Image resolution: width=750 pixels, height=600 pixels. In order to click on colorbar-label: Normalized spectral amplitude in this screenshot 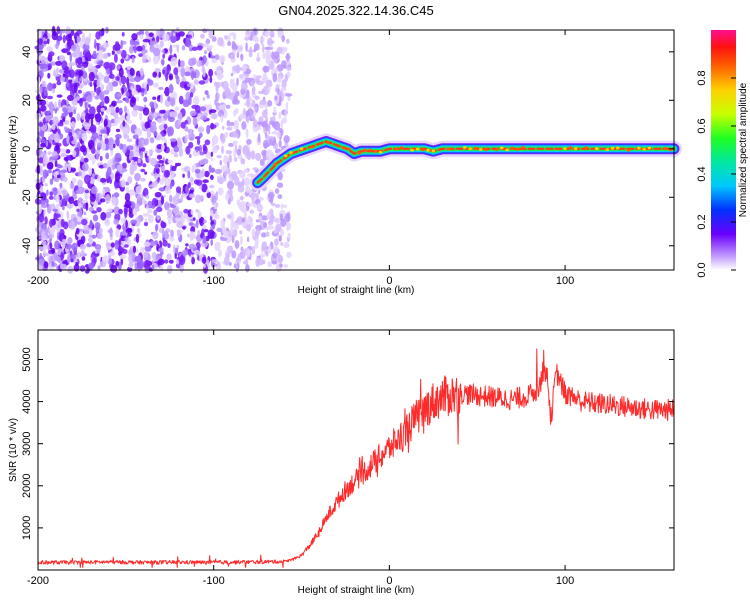, I will do `click(743, 149)`.